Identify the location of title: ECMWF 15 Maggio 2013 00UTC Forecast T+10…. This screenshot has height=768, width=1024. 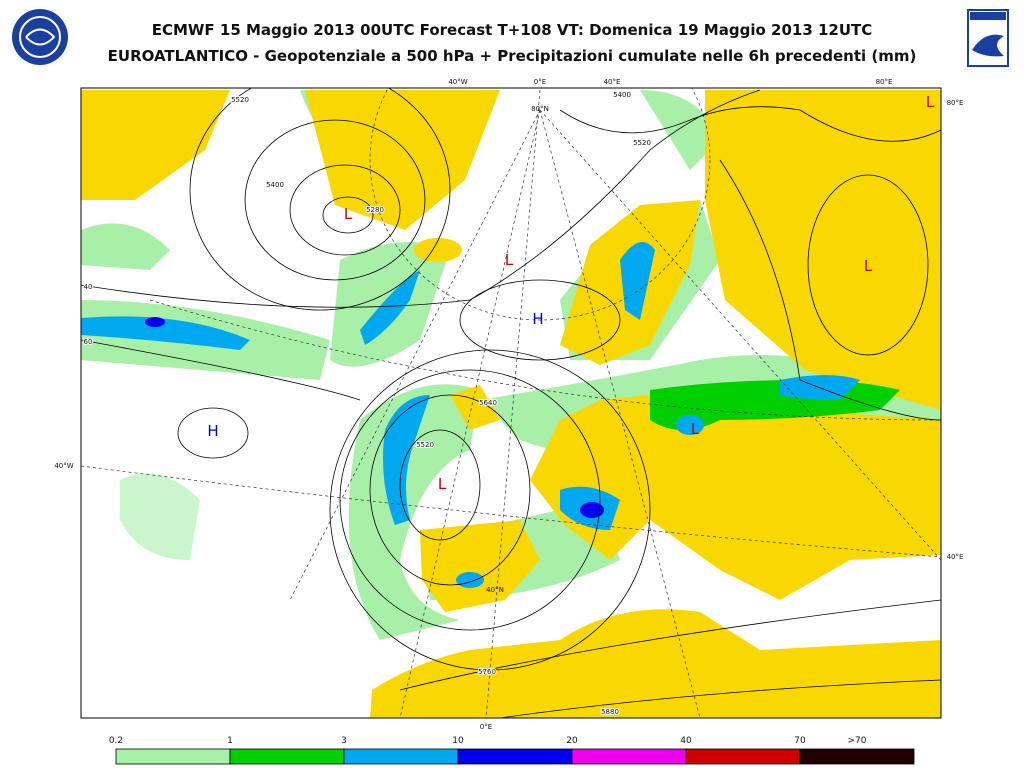
(512, 30).